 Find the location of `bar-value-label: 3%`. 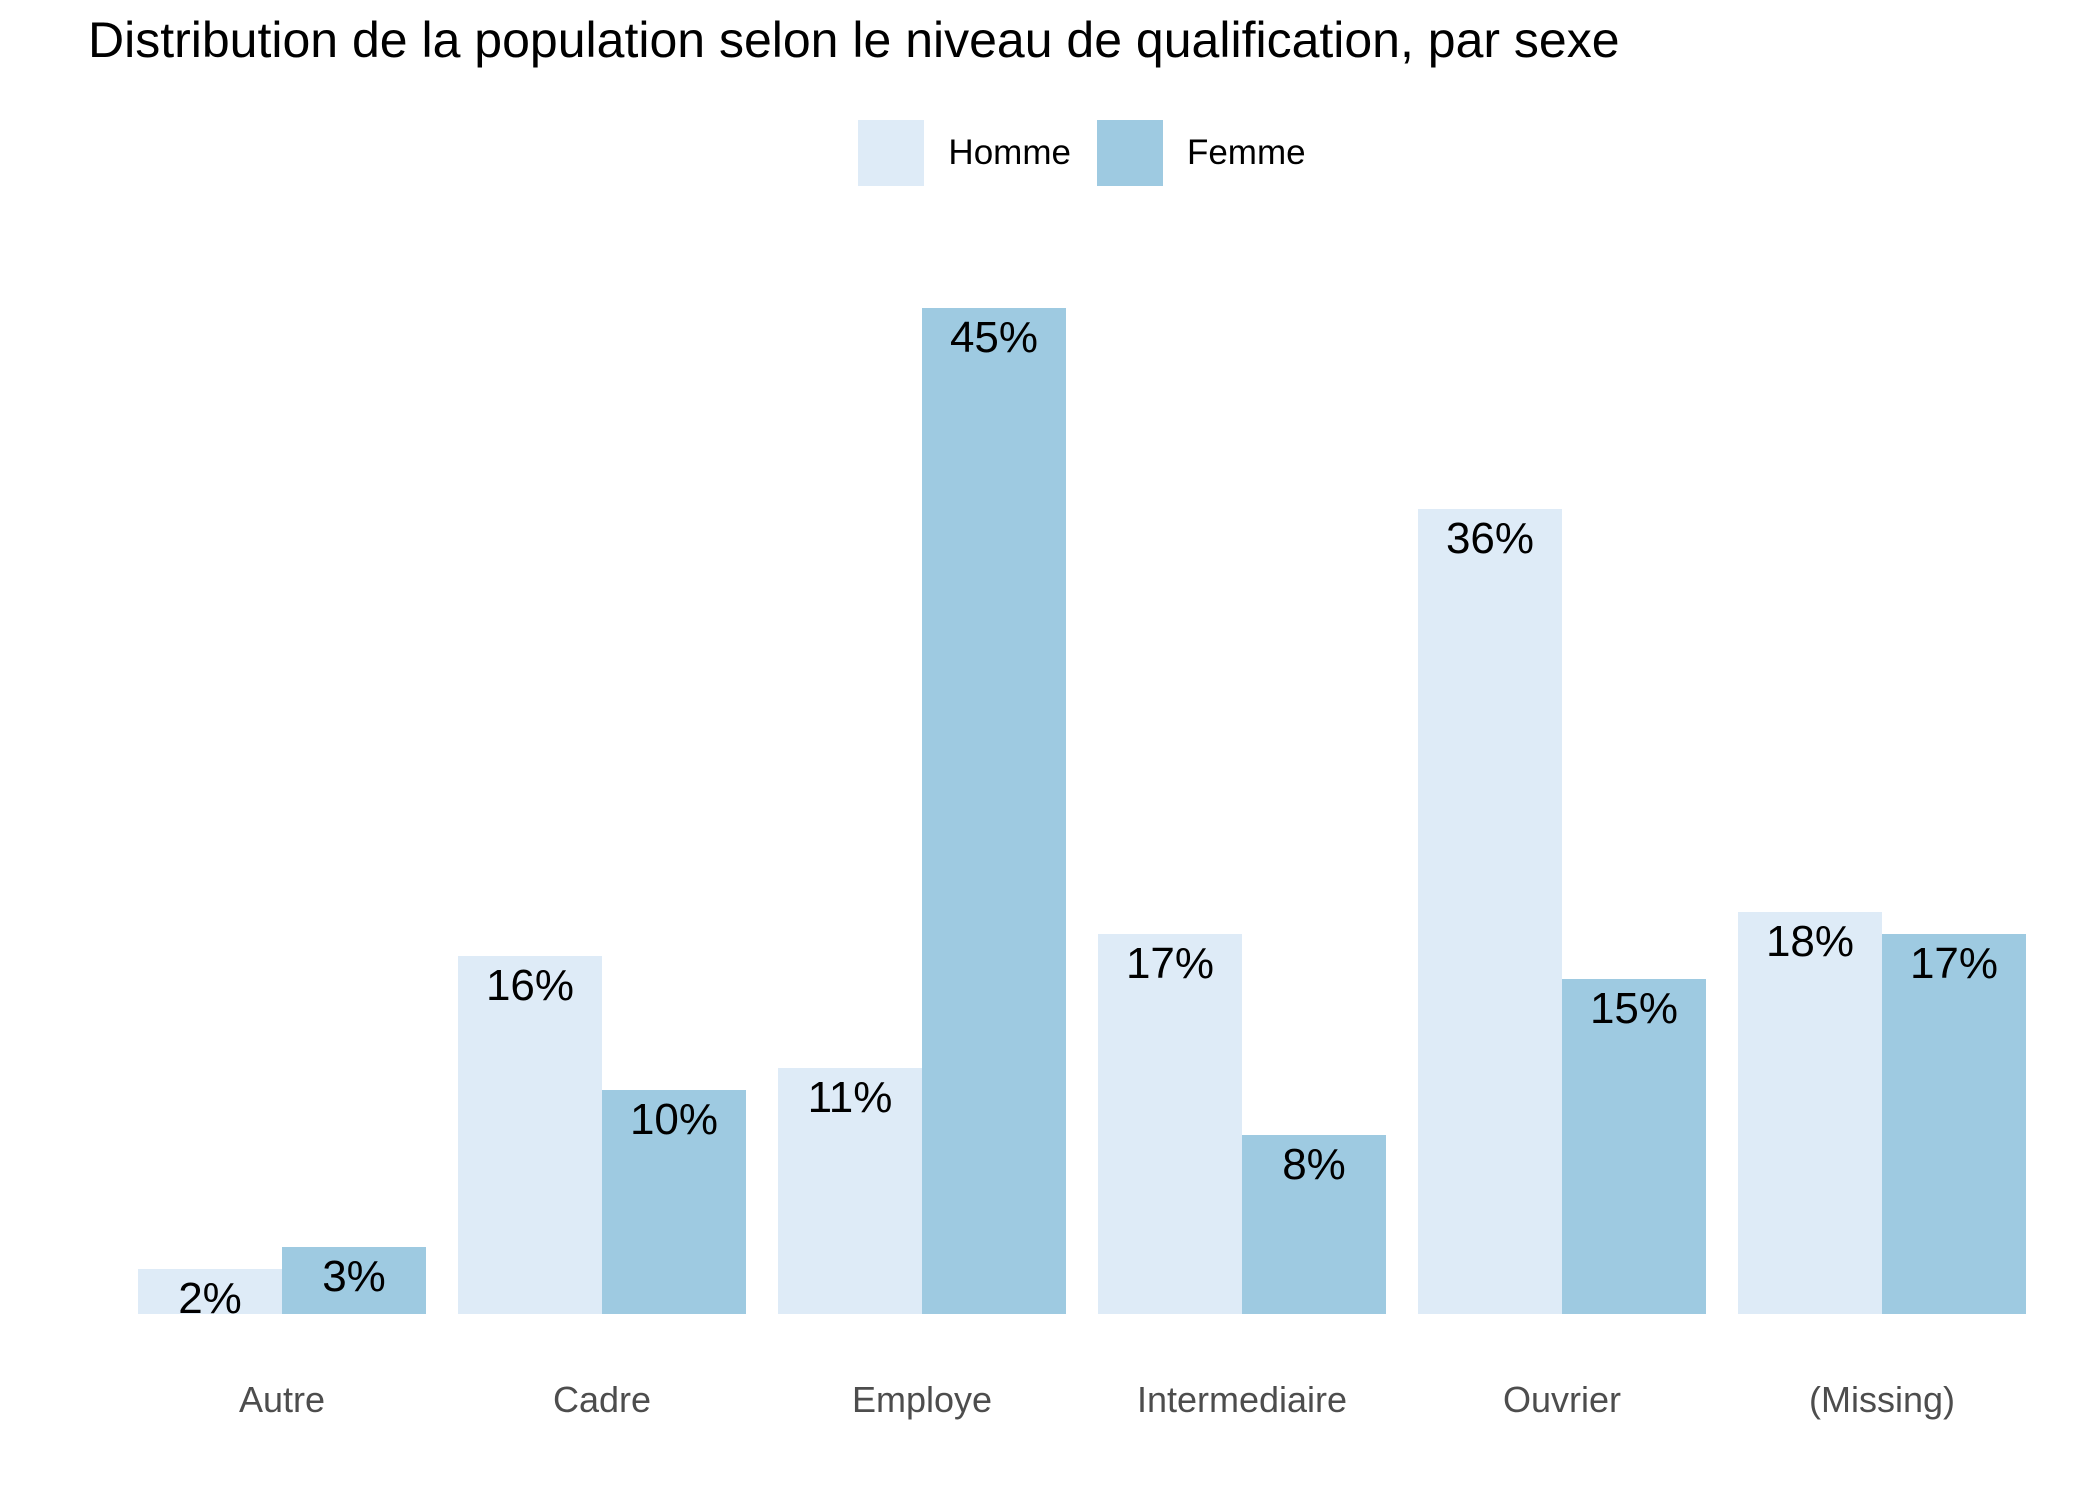

bar-value-label: 3% is located at coordinates (354, 1276).